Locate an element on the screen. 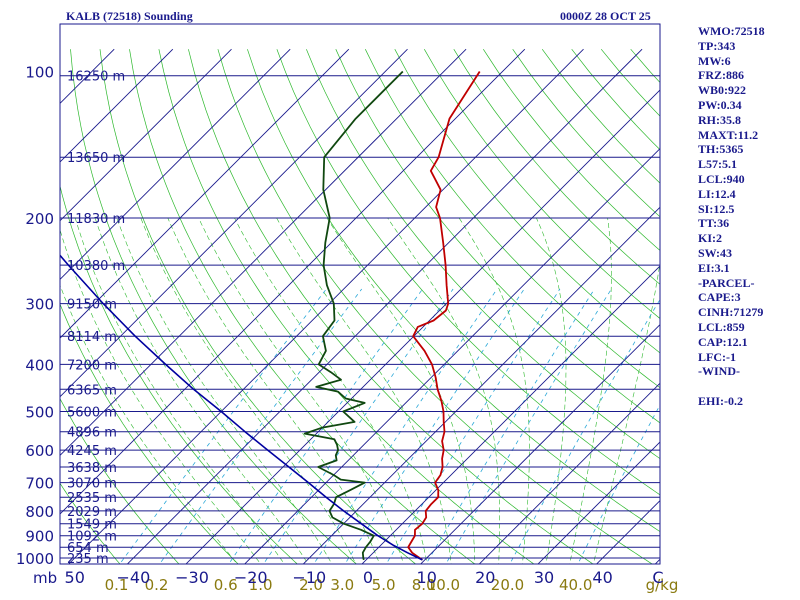 The image size is (800, 600). height-label: 6365 m is located at coordinates (92, 390).